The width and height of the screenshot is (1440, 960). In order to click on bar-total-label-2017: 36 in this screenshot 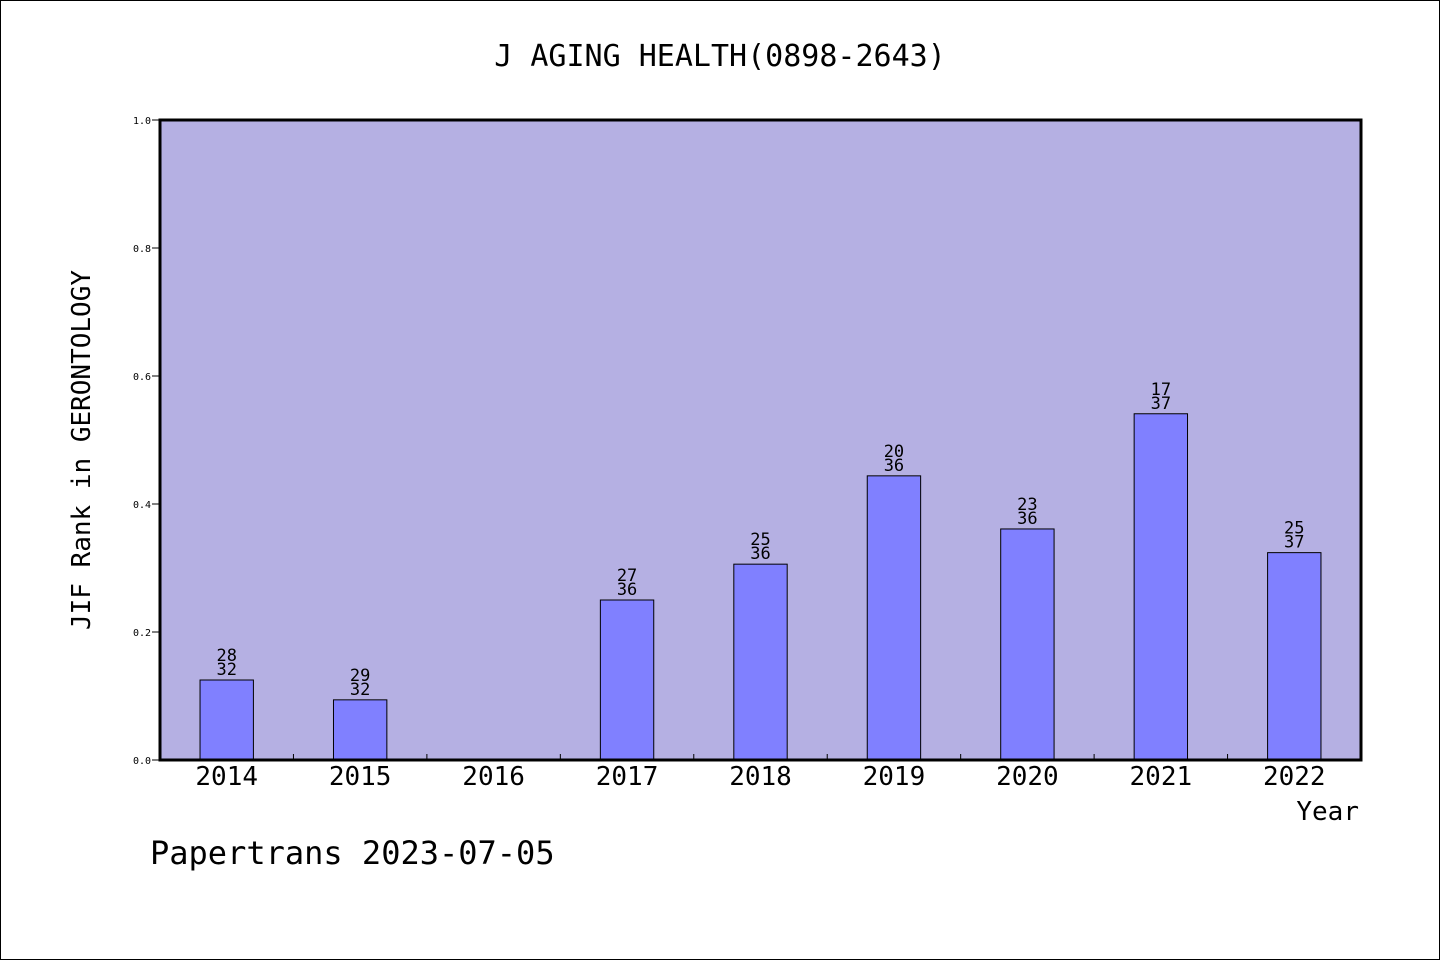, I will do `click(627, 590)`.